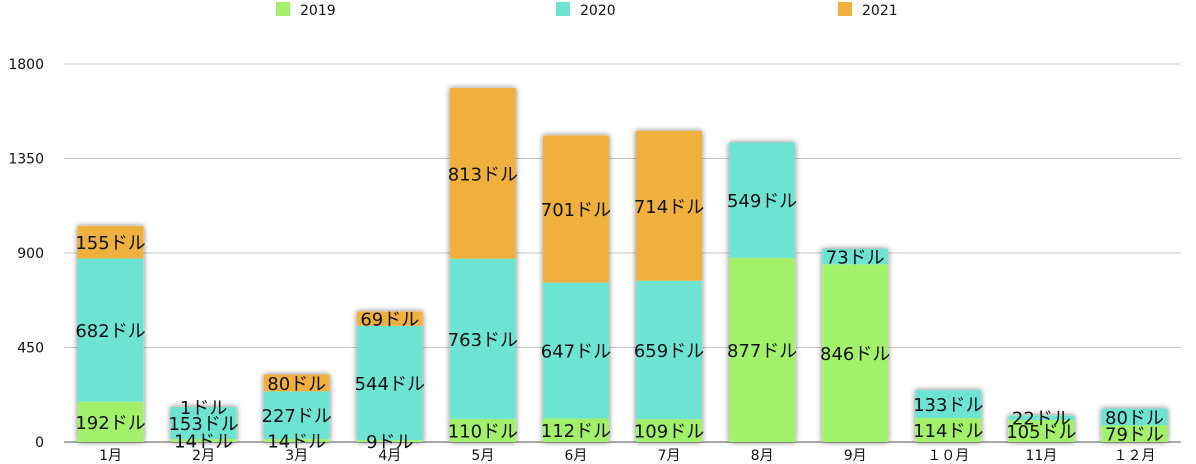 The width and height of the screenshot is (1196, 464). I want to click on y-tick-label: 900, so click(30, 254).